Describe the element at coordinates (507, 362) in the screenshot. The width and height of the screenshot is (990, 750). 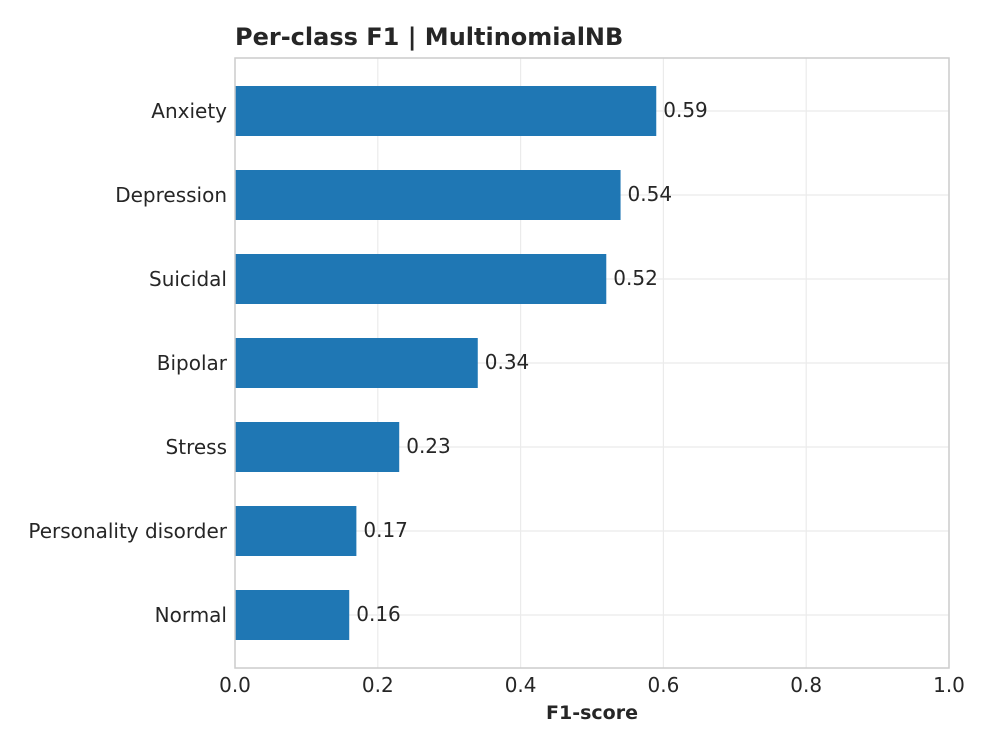
I see `bar-value-label: 0.34` at that location.